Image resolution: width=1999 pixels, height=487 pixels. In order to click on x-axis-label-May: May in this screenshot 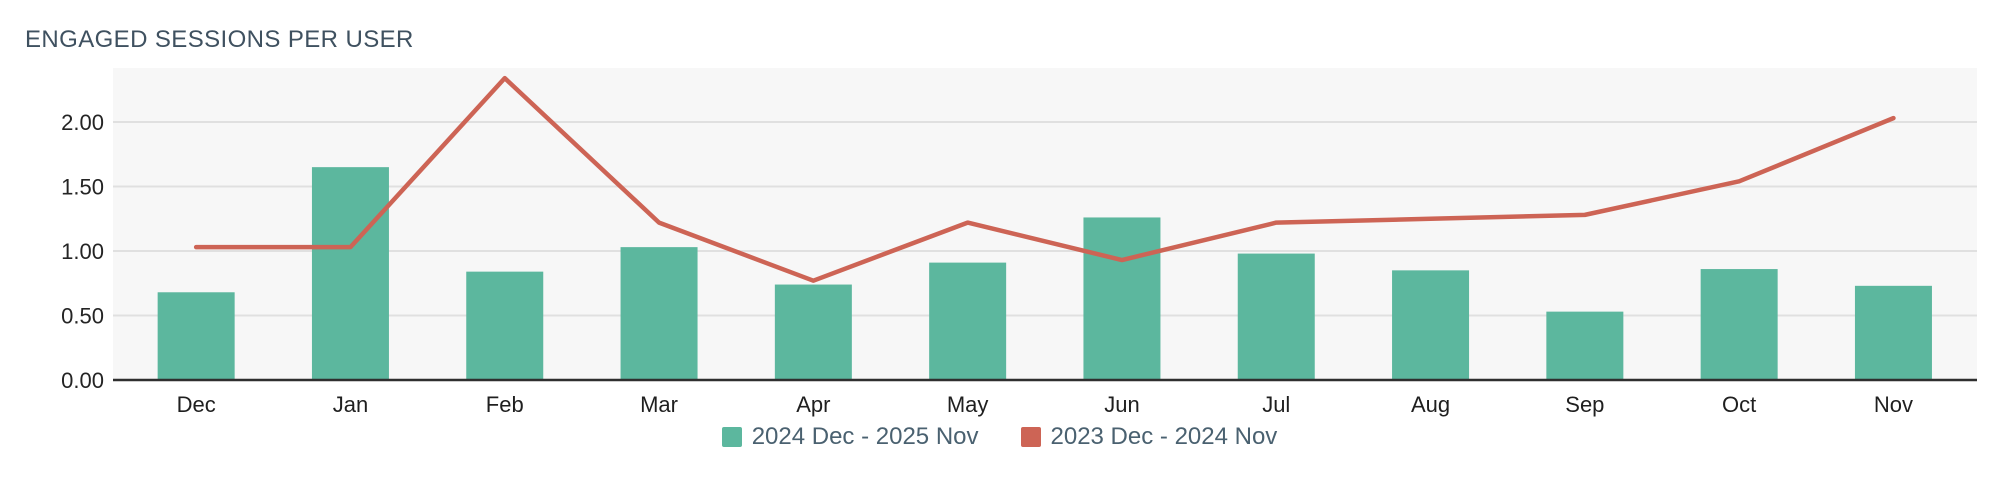, I will do `click(968, 404)`.